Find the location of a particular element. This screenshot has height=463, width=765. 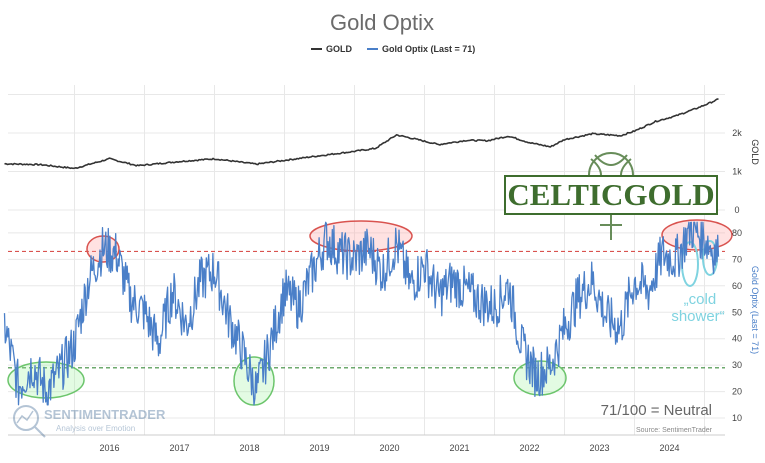

x-axis-ticks: 2016 2017 2018 2019 2020 2021 2022 2023 2024 is located at coordinates (389, 448).